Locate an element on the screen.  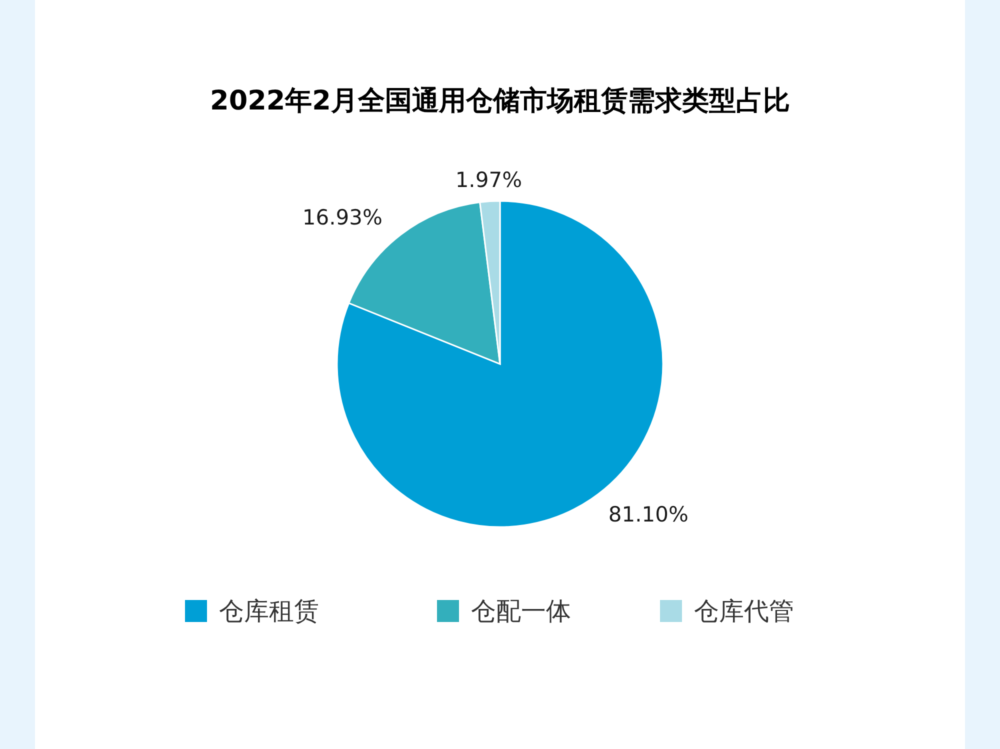
legend-label: 仓配一体 is located at coordinates (521, 611).